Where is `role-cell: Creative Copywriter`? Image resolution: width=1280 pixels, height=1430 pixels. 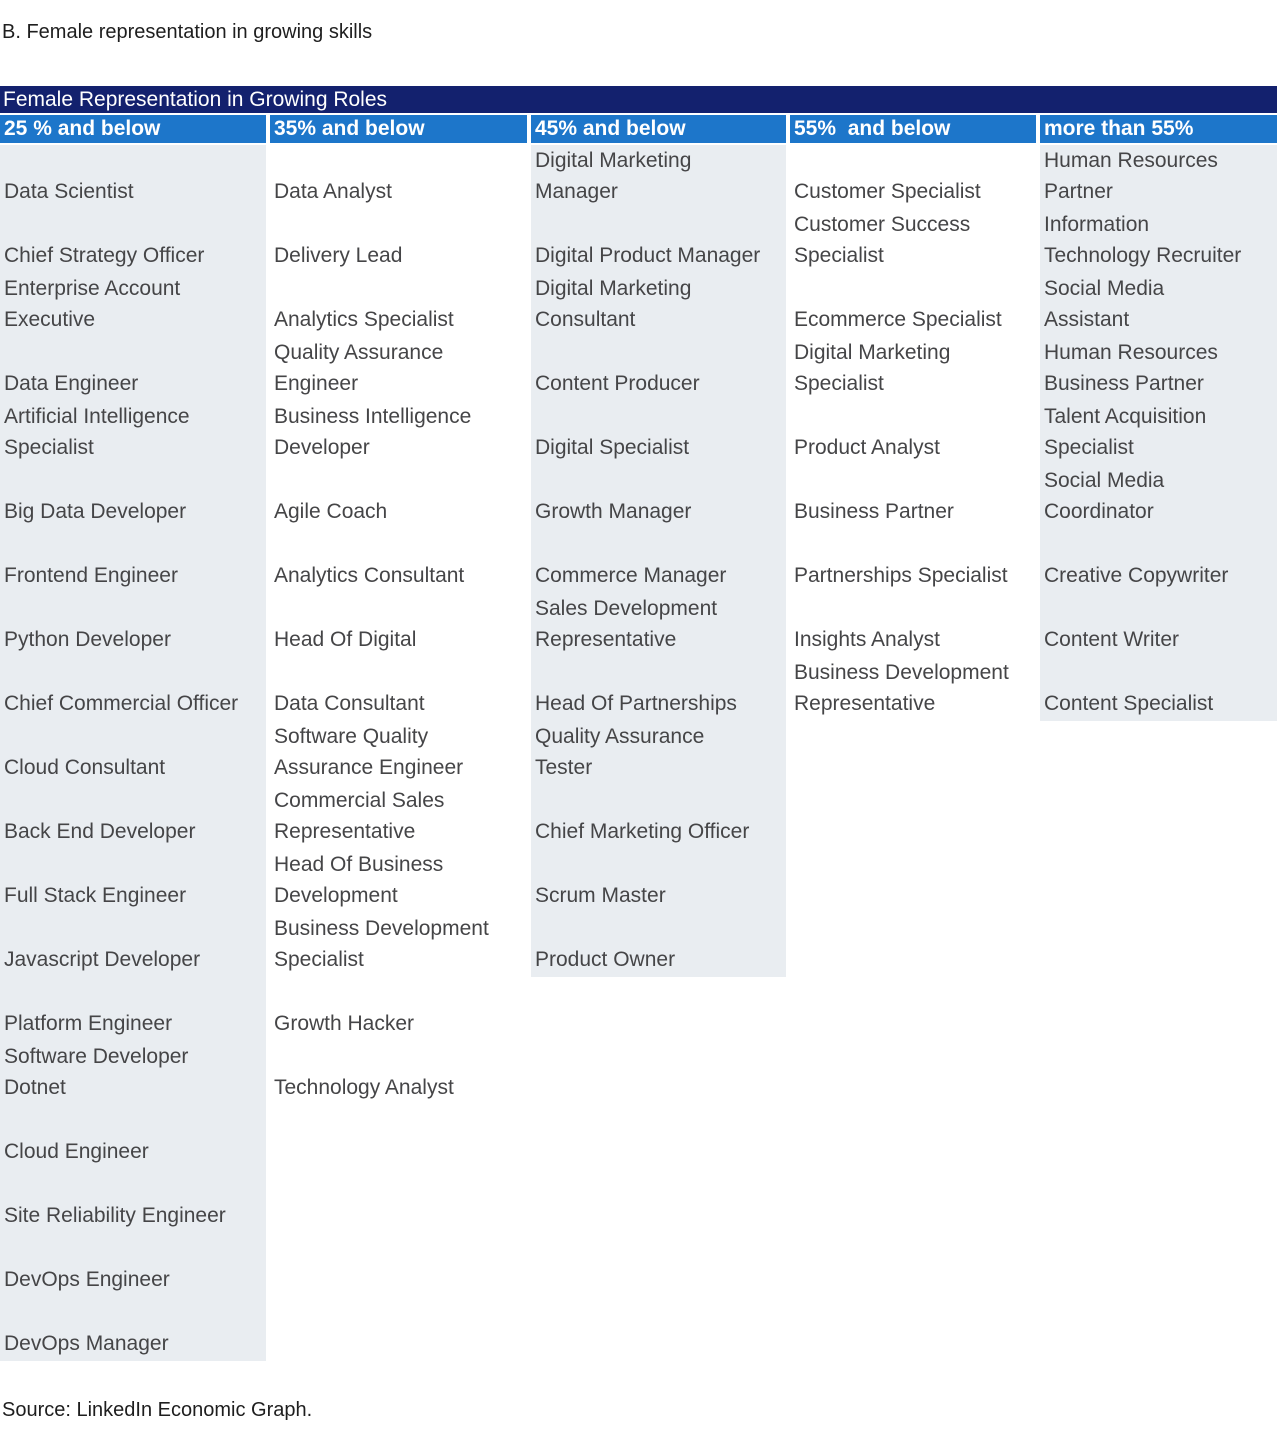
role-cell: Creative Copywriter is located at coordinates (1158, 561).